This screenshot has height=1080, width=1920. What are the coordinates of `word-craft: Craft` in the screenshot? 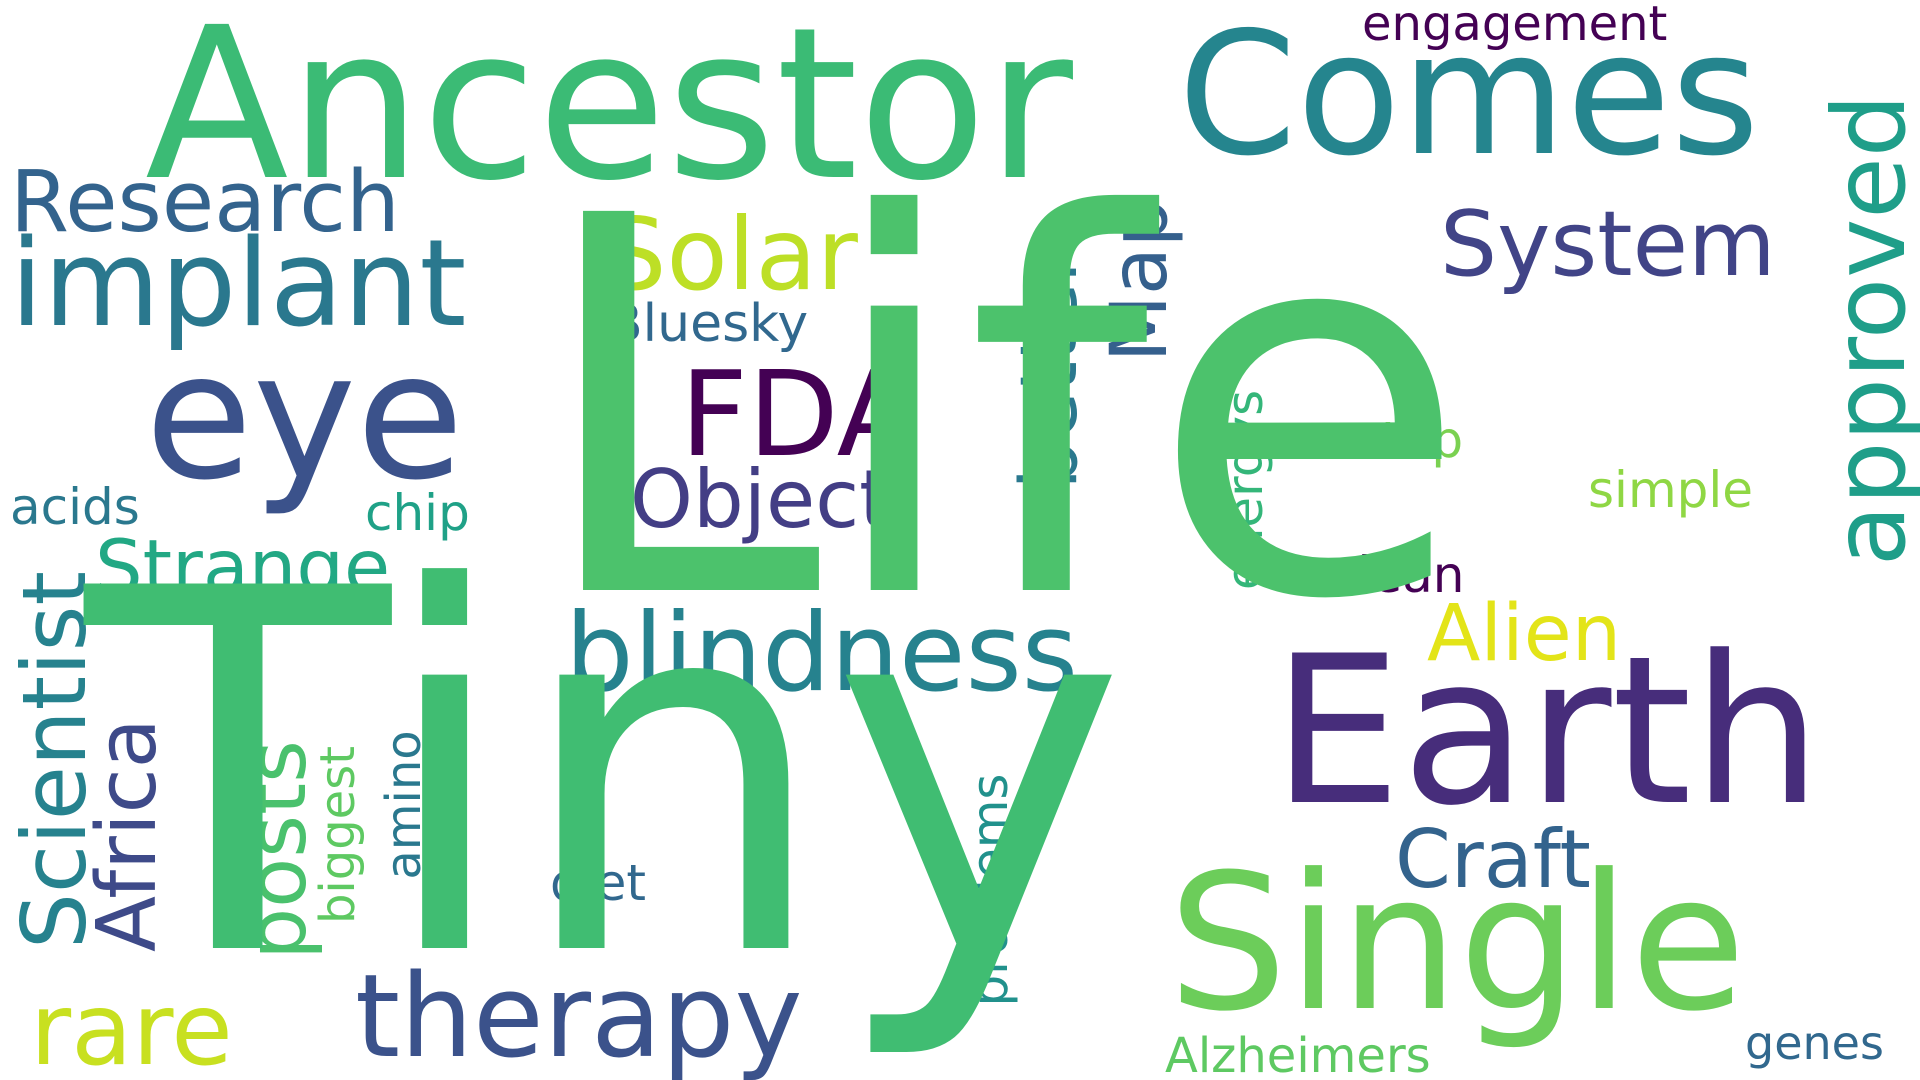 It's located at (1493, 859).